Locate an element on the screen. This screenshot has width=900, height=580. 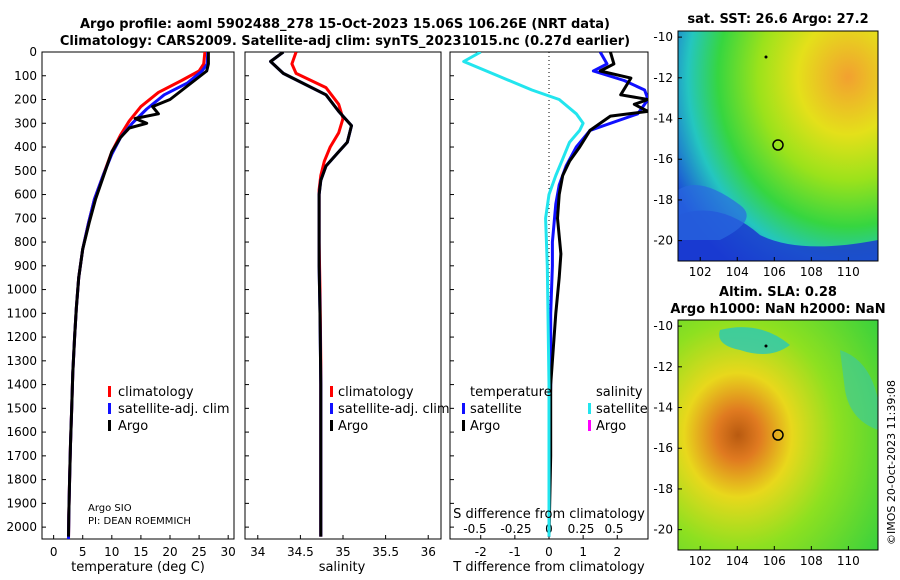
lat-tick-label: -18 is located at coordinates (663, 489).